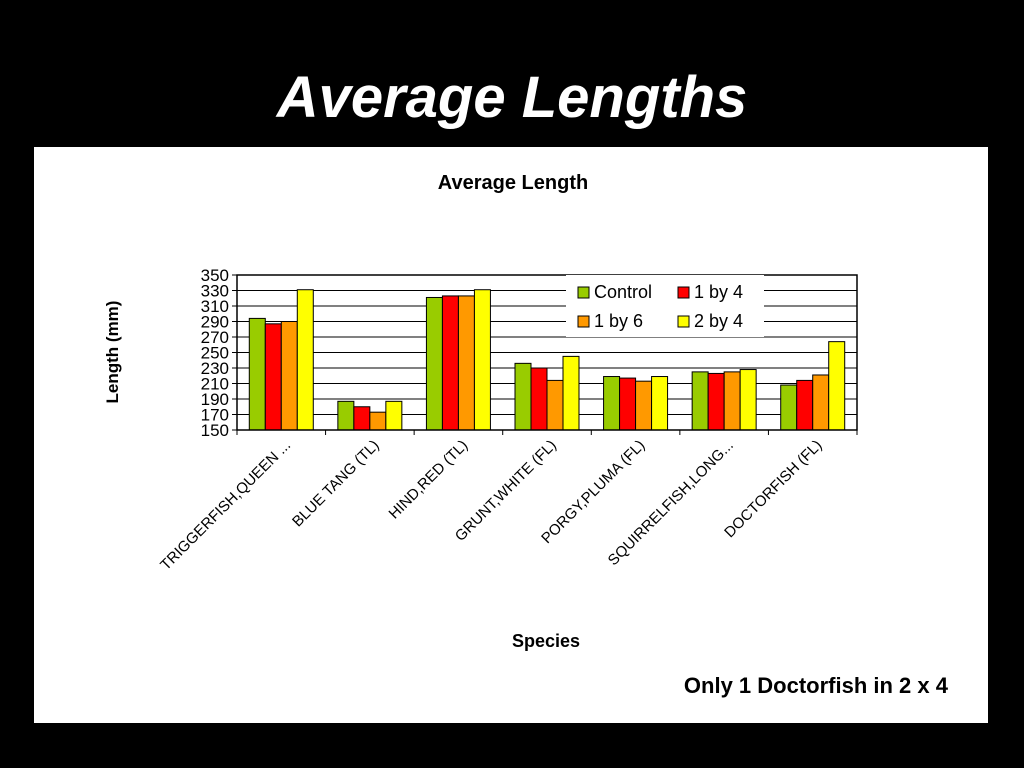 This screenshot has height=768, width=1024. Describe the element at coordinates (112, 352) in the screenshot. I see `y-axis-label: Length (mm)` at that location.